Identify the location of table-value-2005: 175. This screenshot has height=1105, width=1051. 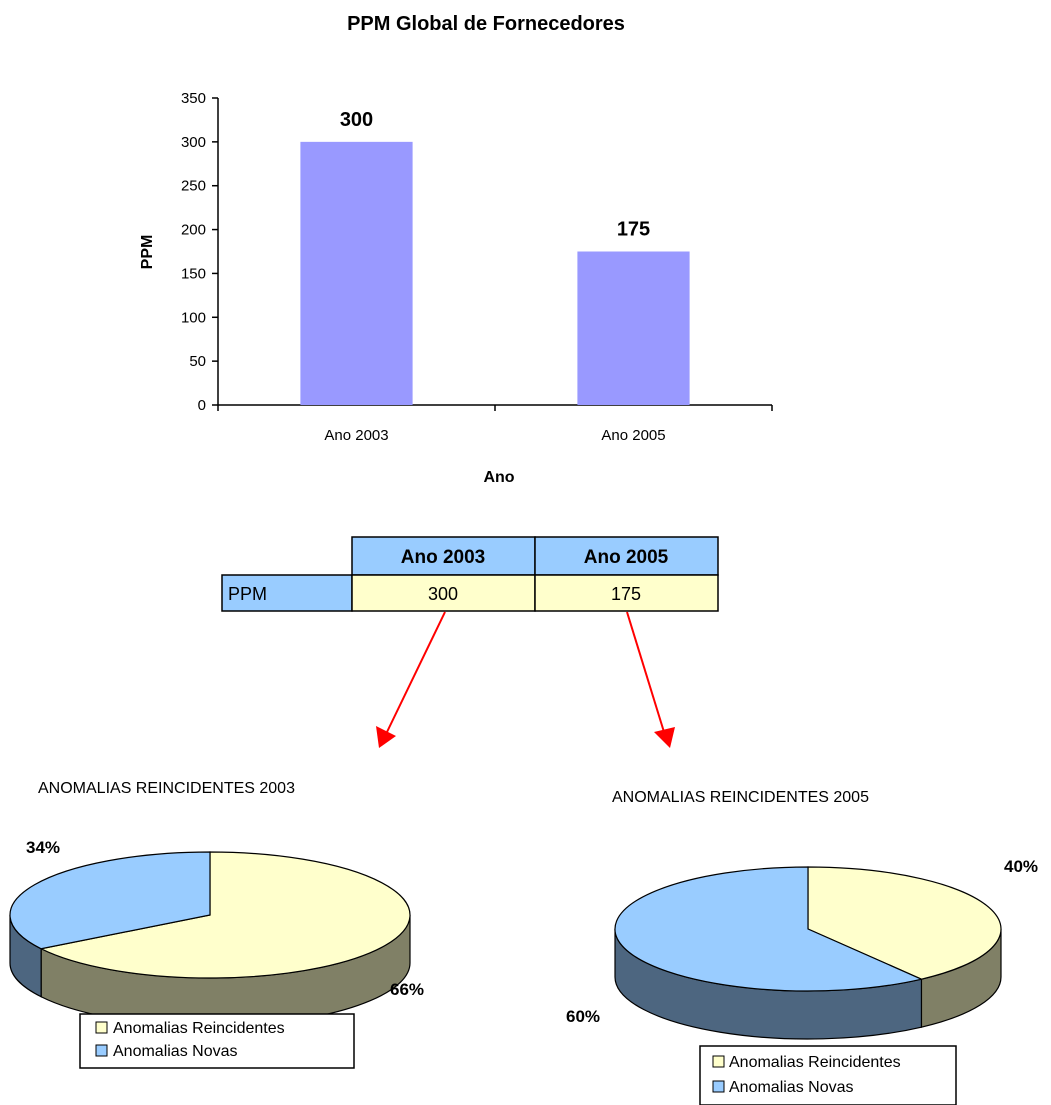
(626, 594).